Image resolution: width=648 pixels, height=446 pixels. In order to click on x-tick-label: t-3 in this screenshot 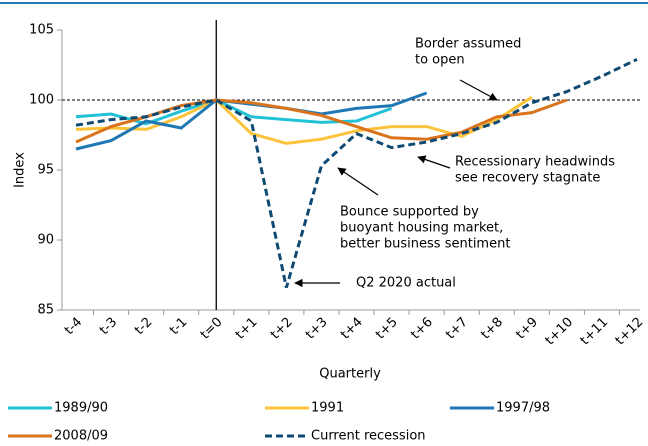, I will do `click(108, 326)`.